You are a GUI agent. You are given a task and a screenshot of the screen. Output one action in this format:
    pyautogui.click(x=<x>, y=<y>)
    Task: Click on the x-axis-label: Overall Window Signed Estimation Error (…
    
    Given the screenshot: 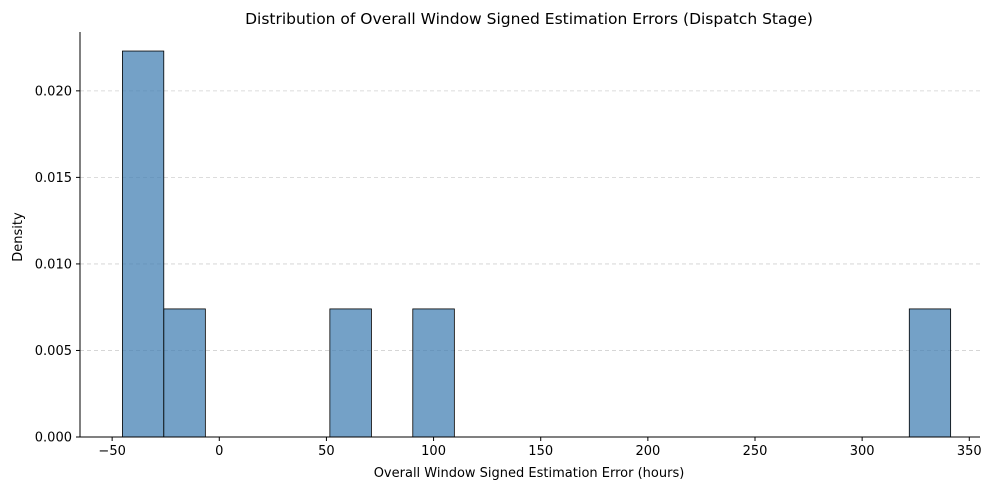 What is the action you would take?
    pyautogui.click(x=529, y=473)
    